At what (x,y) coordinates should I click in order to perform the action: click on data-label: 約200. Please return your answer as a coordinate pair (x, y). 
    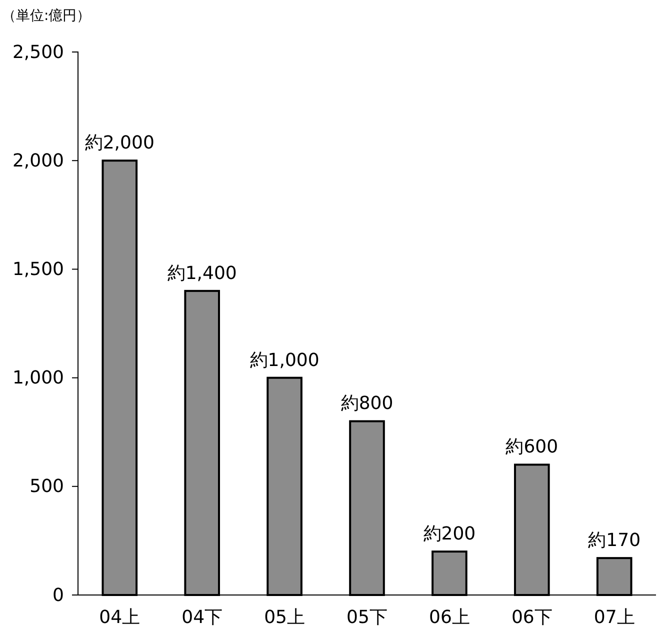
    Looking at the image, I should click on (449, 534).